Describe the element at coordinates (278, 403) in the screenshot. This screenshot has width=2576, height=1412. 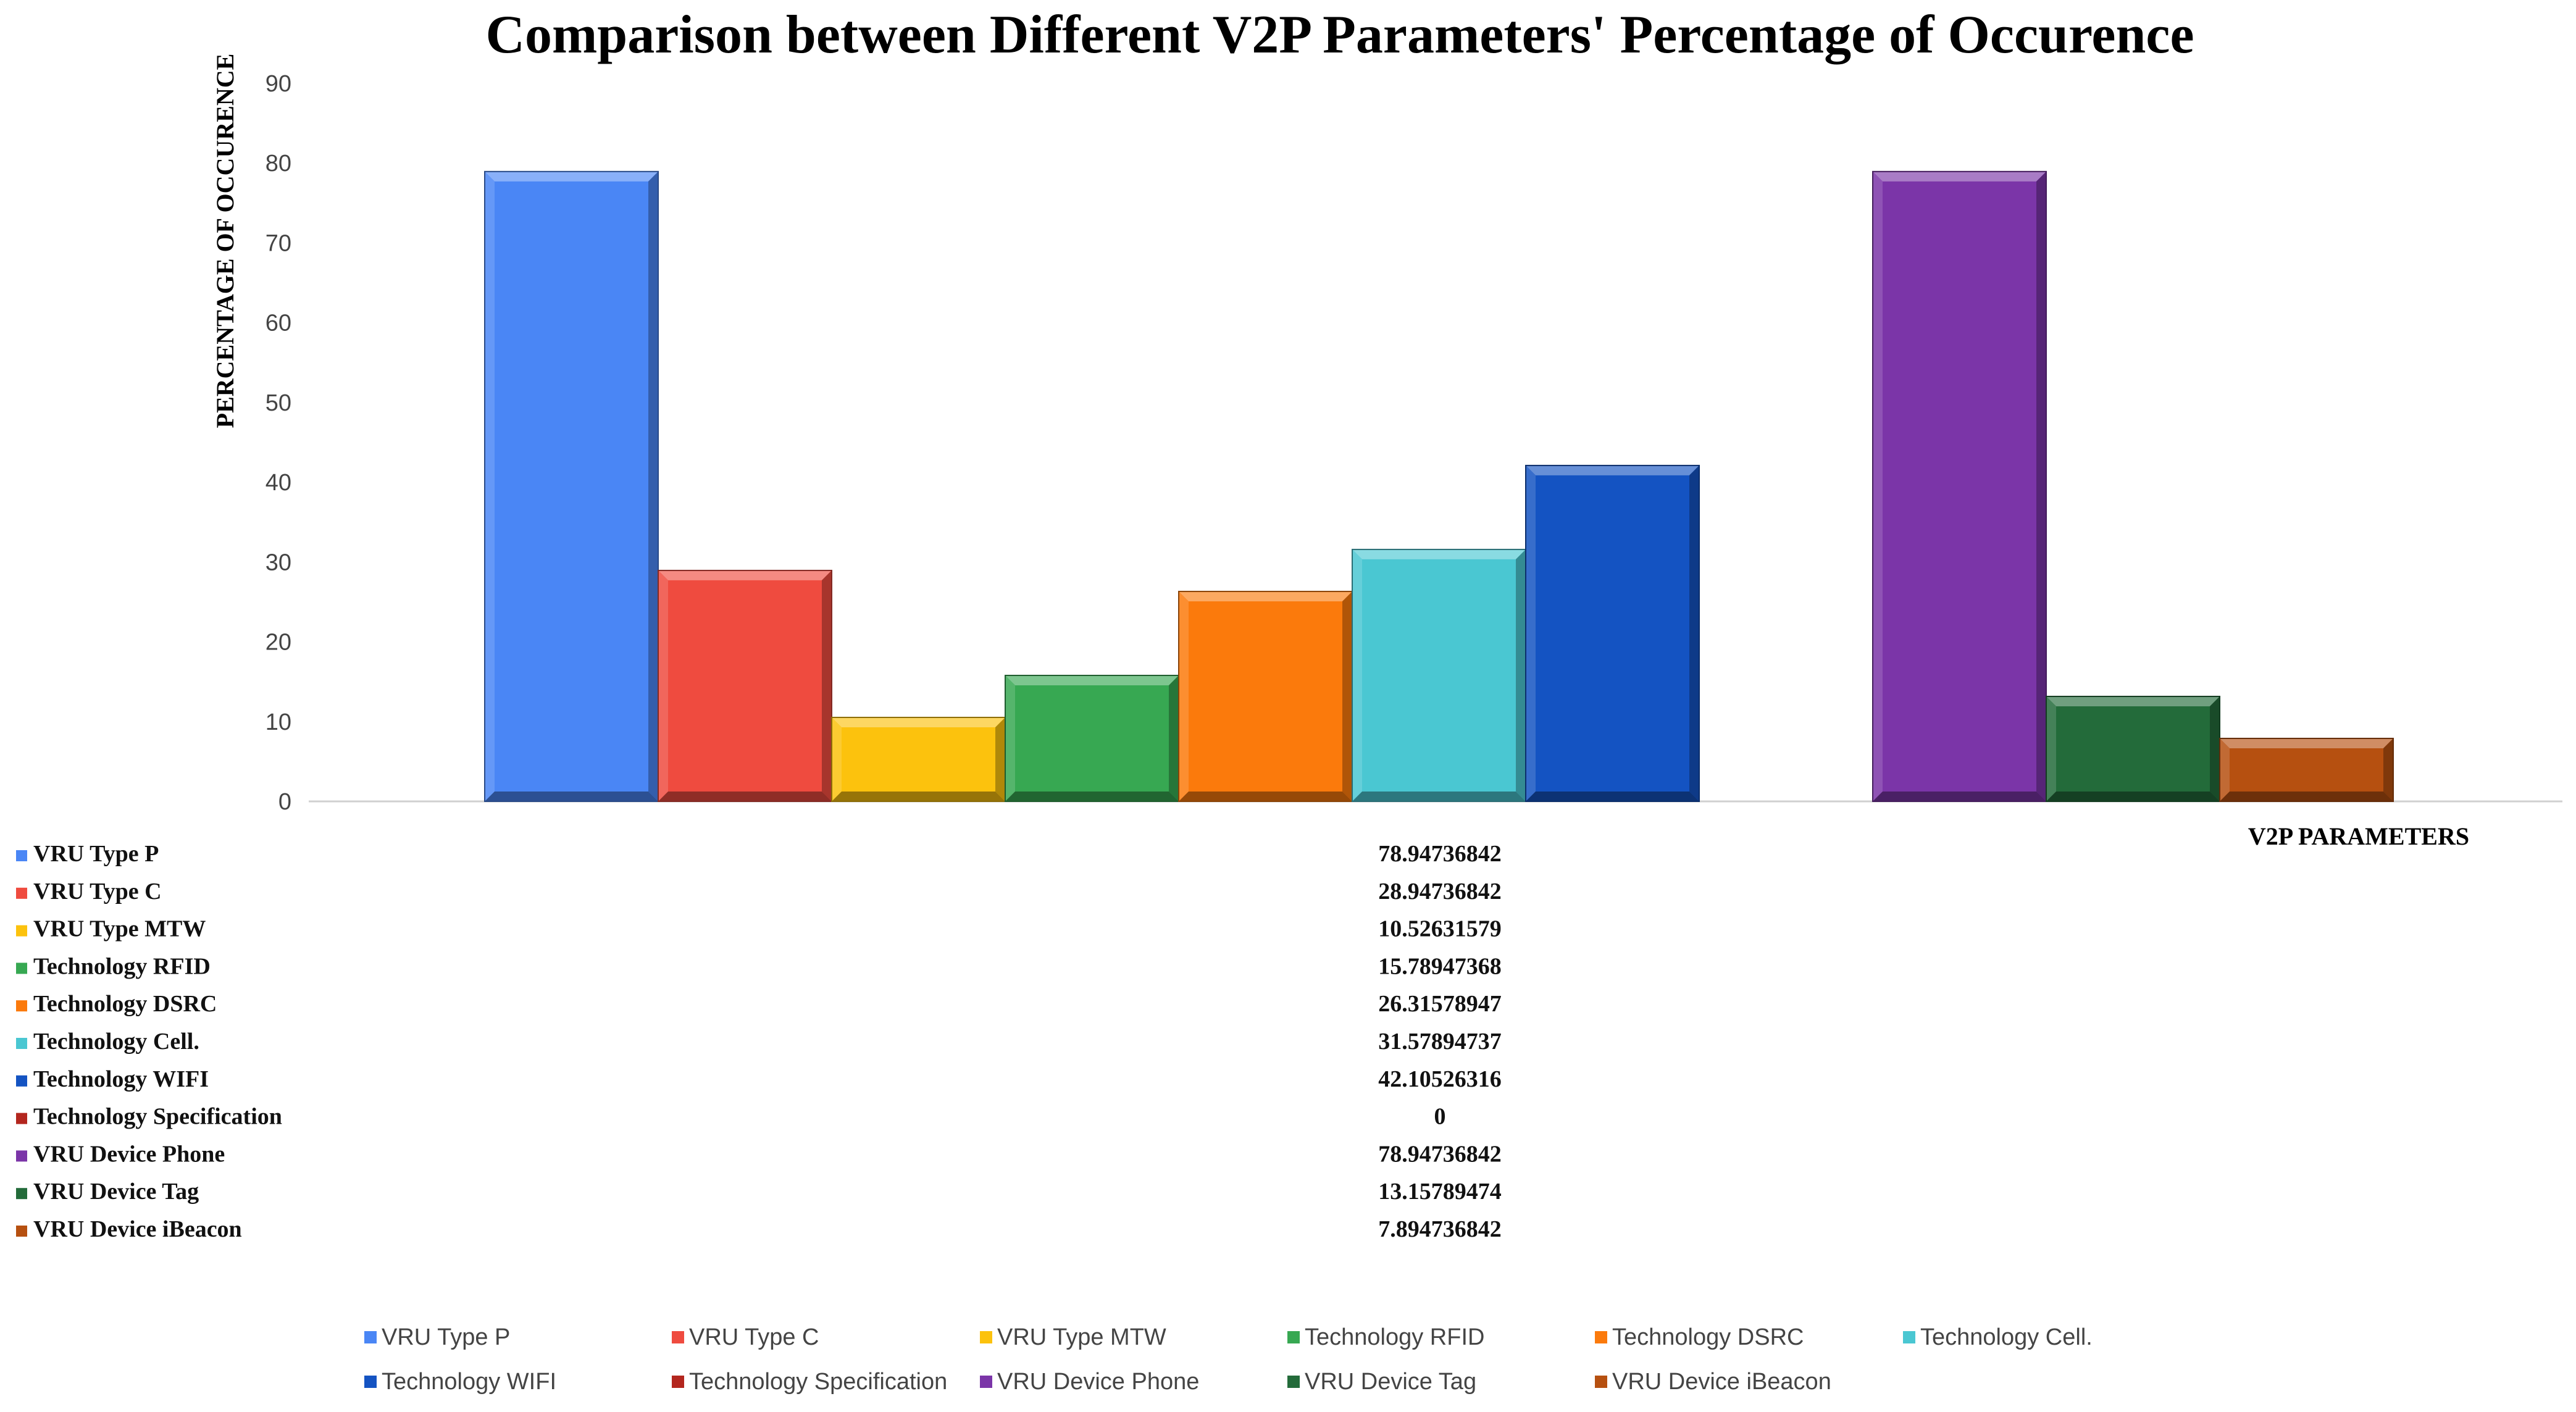
I see `y-tick-label: 50` at that location.